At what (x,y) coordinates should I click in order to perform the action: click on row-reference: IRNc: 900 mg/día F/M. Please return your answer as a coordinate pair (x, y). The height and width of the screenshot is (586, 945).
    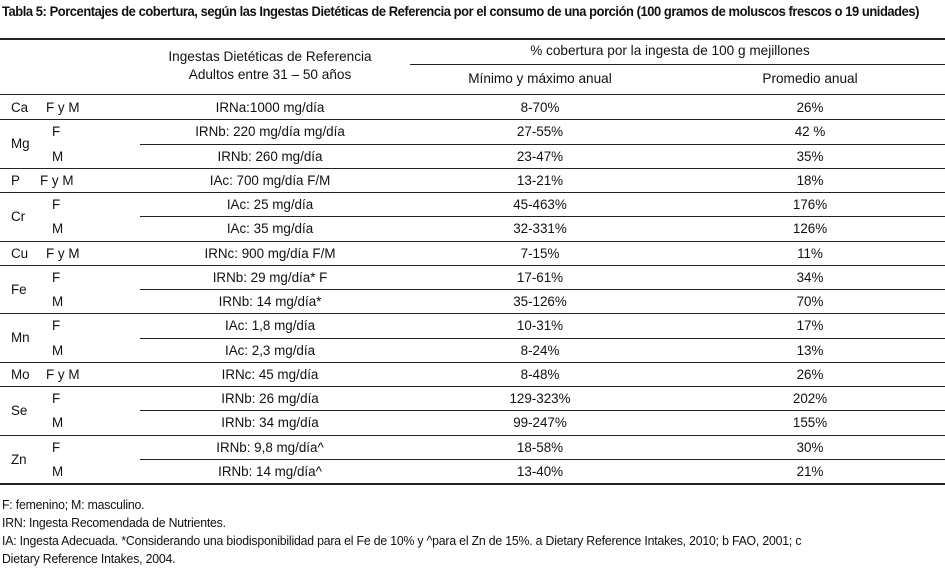
    Looking at the image, I should click on (270, 253).